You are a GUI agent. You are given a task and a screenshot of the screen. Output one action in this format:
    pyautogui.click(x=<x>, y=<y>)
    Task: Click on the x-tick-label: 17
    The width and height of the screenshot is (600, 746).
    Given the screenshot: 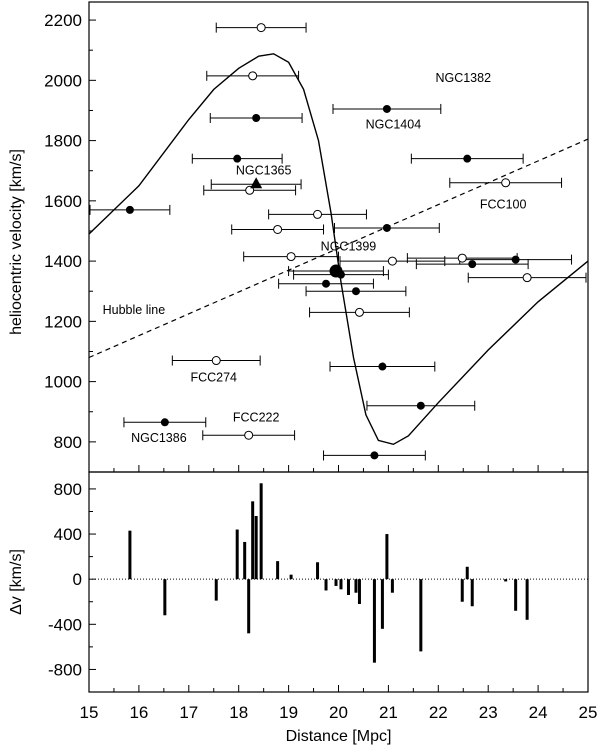 What is the action you would take?
    pyautogui.click(x=188, y=712)
    